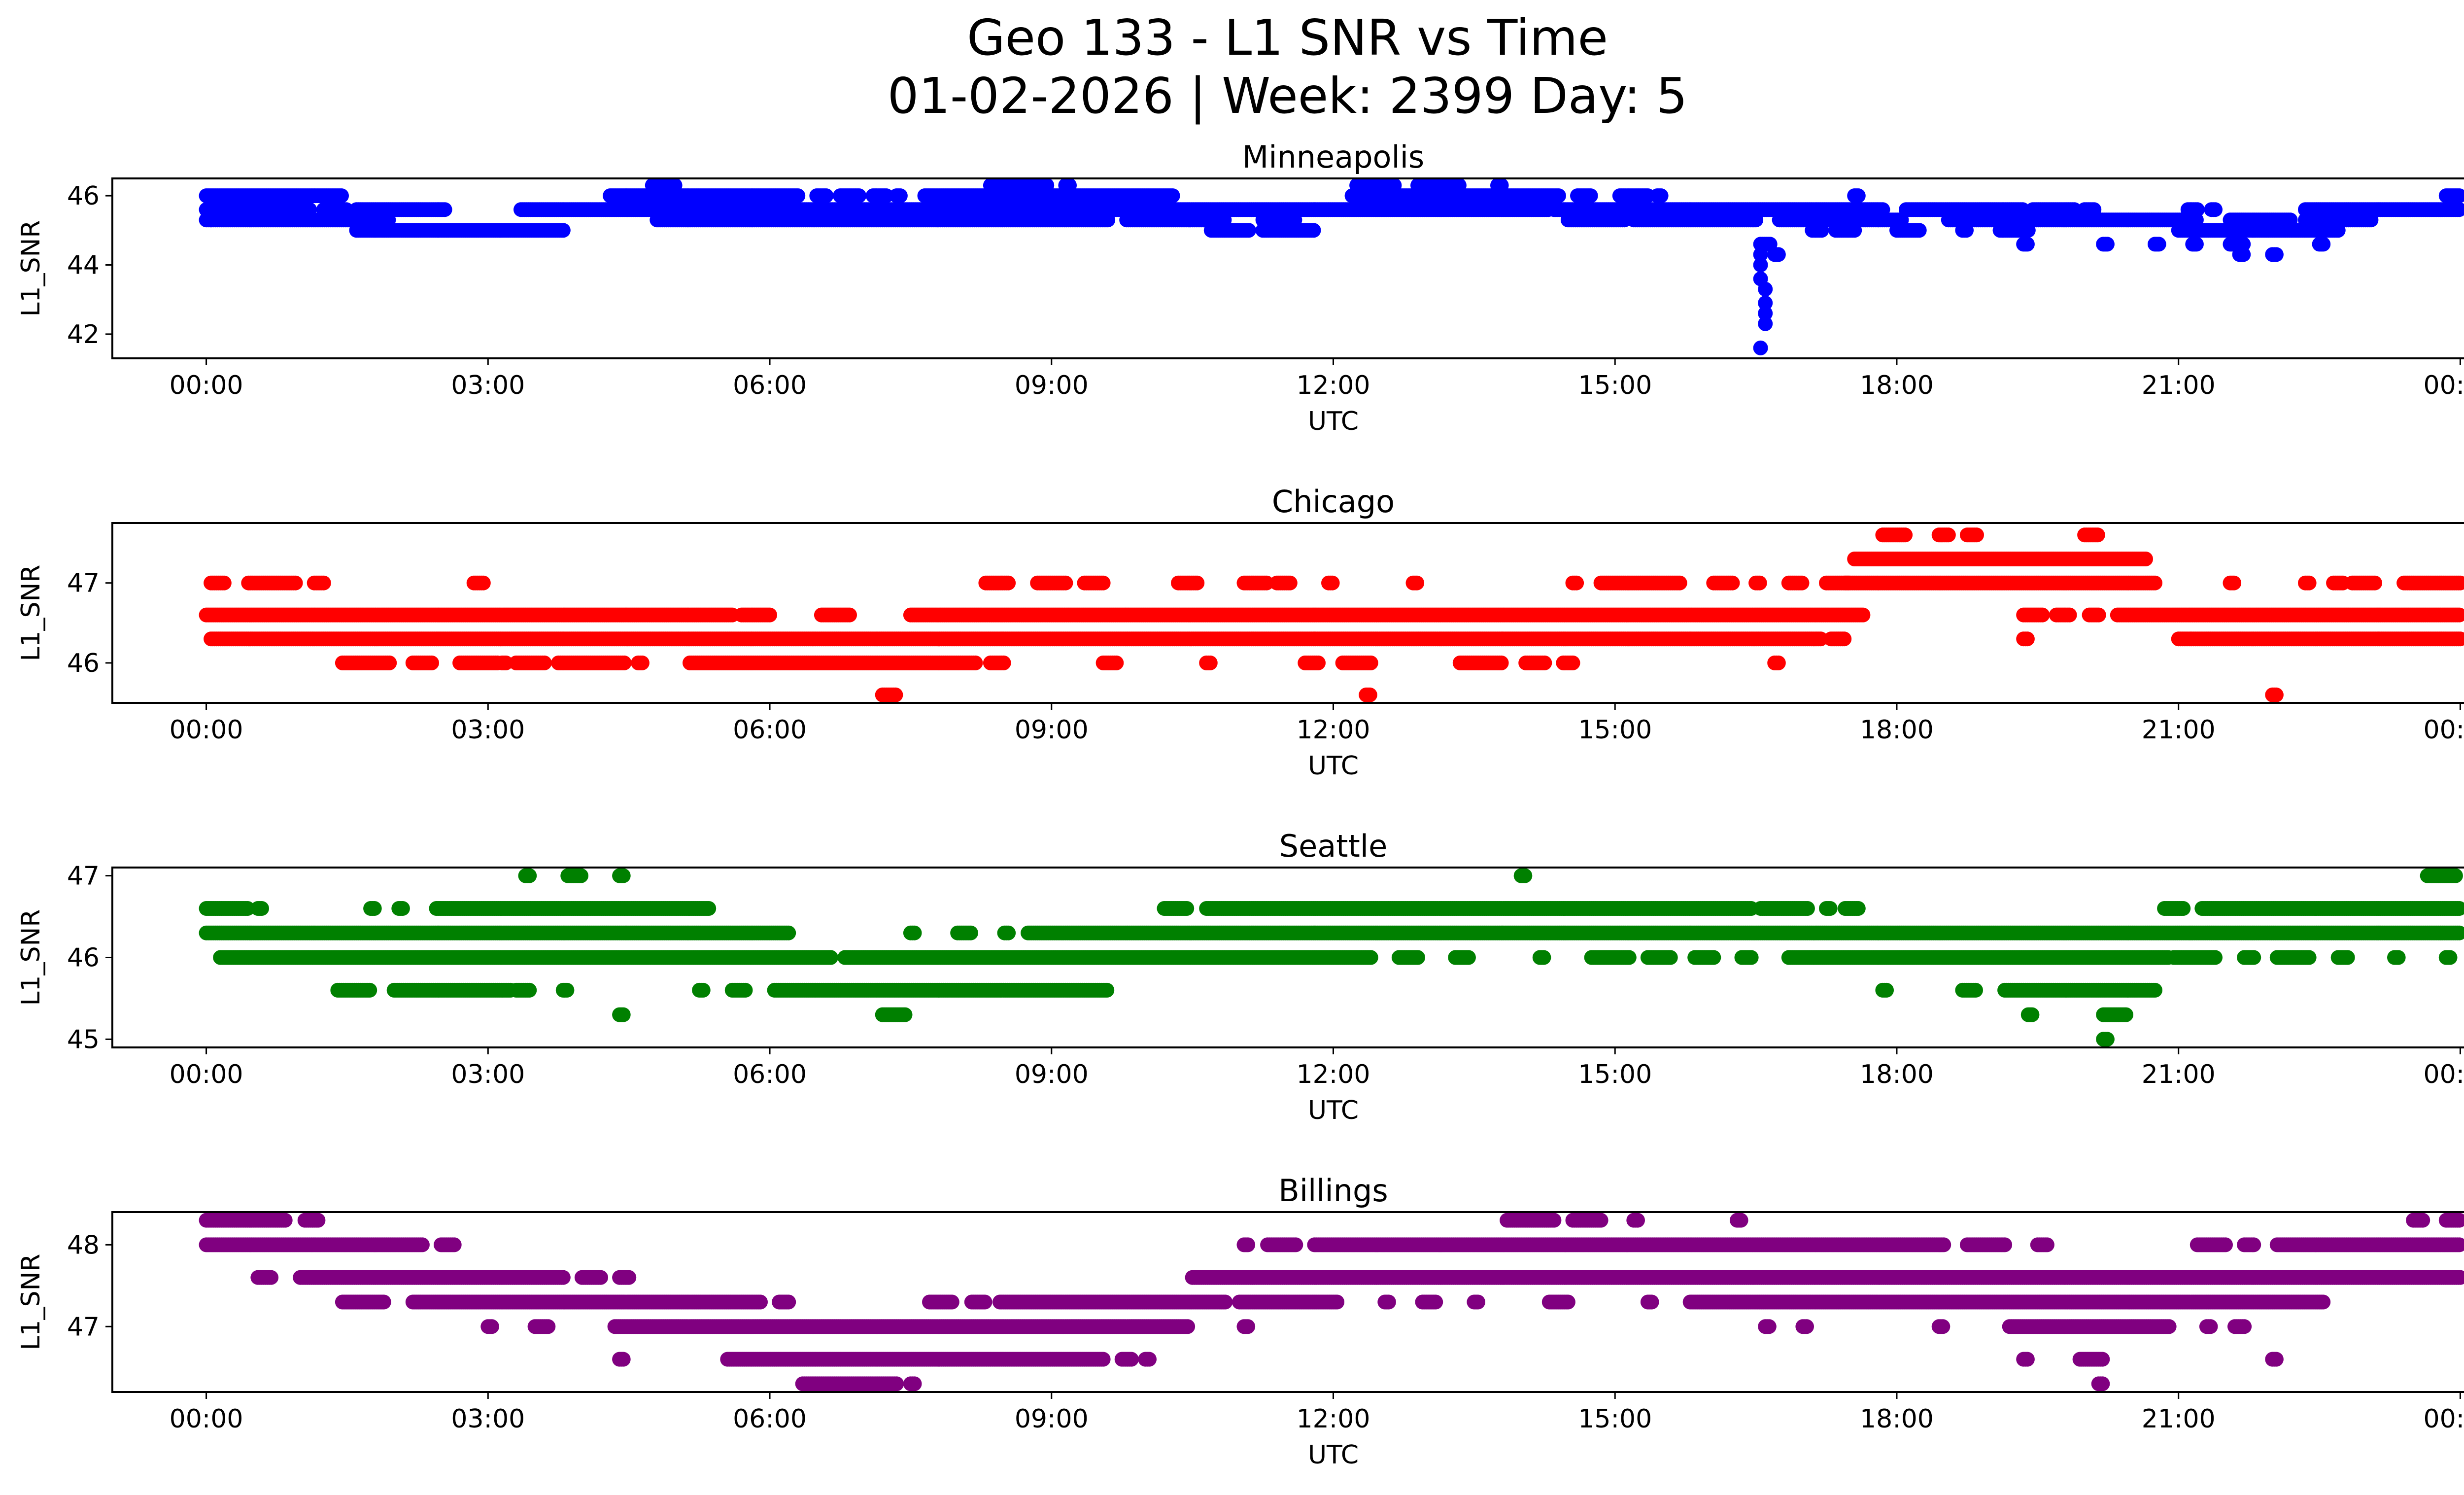 The height and width of the screenshot is (1495, 2464). I want to click on x-tick-label: 09:00, so click(1052, 385).